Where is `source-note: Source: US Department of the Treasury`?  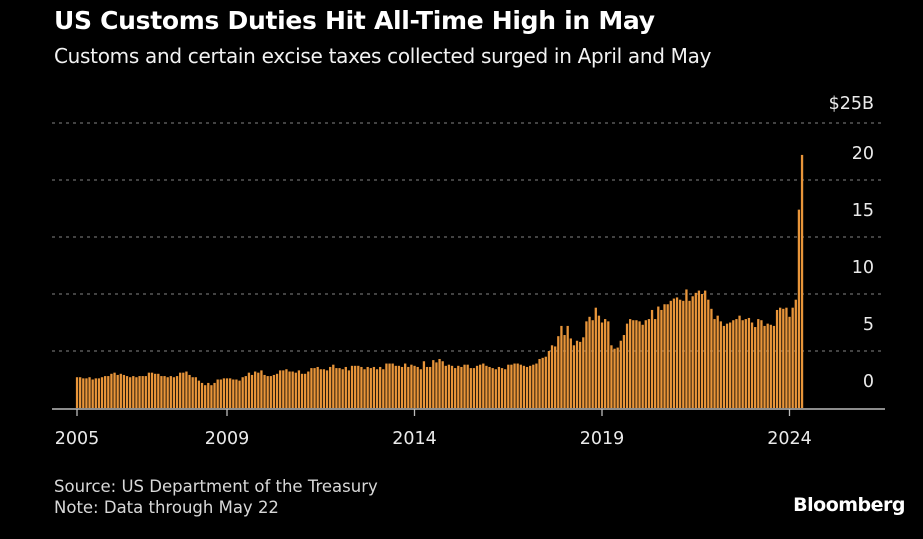 source-note: Source: US Department of the Treasury is located at coordinates (216, 486).